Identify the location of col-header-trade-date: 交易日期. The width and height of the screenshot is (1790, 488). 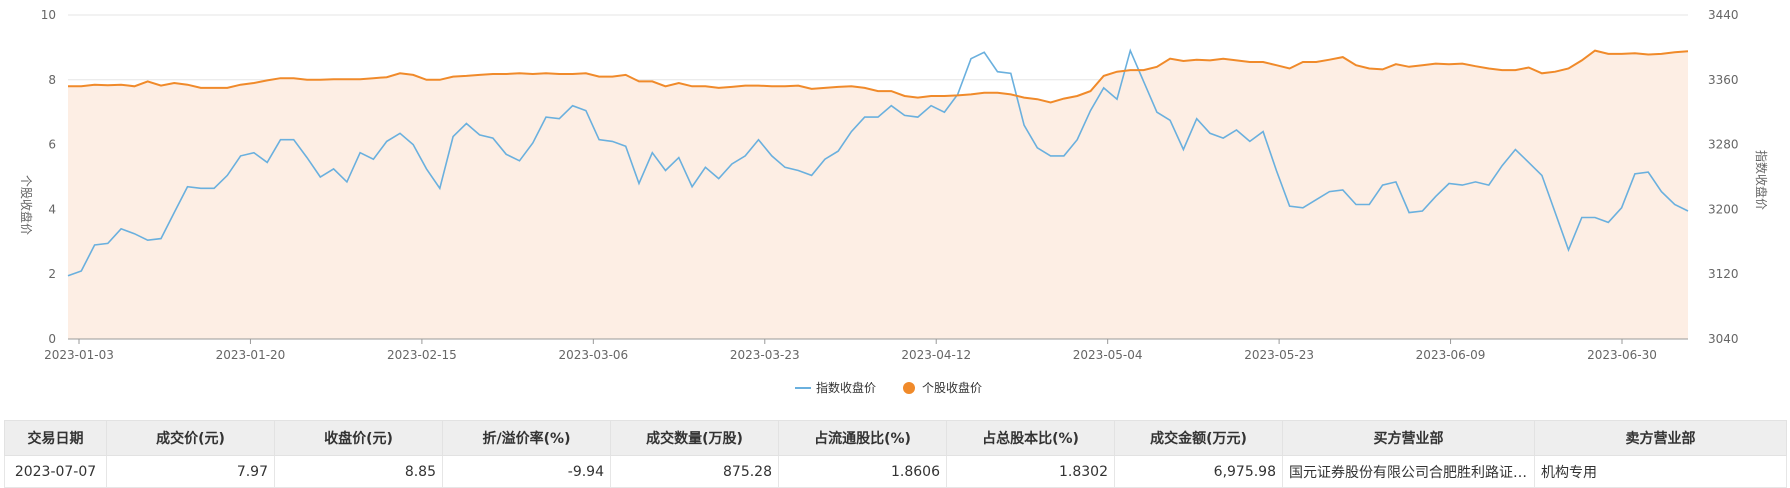
(55, 438).